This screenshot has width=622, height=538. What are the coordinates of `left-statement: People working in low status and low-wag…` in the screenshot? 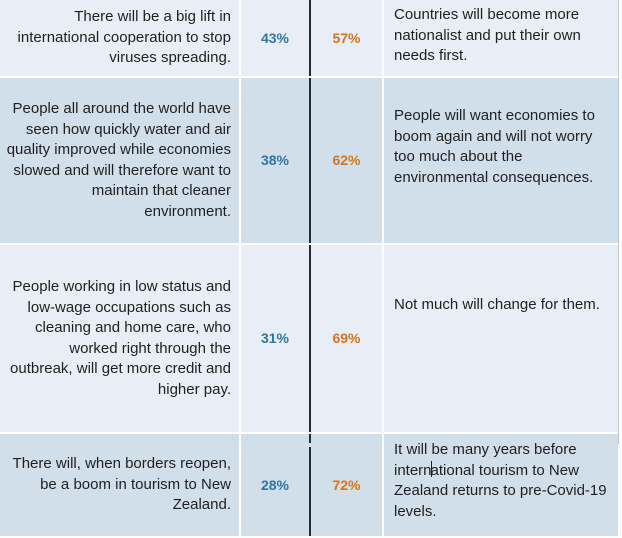 It's located at (120, 339).